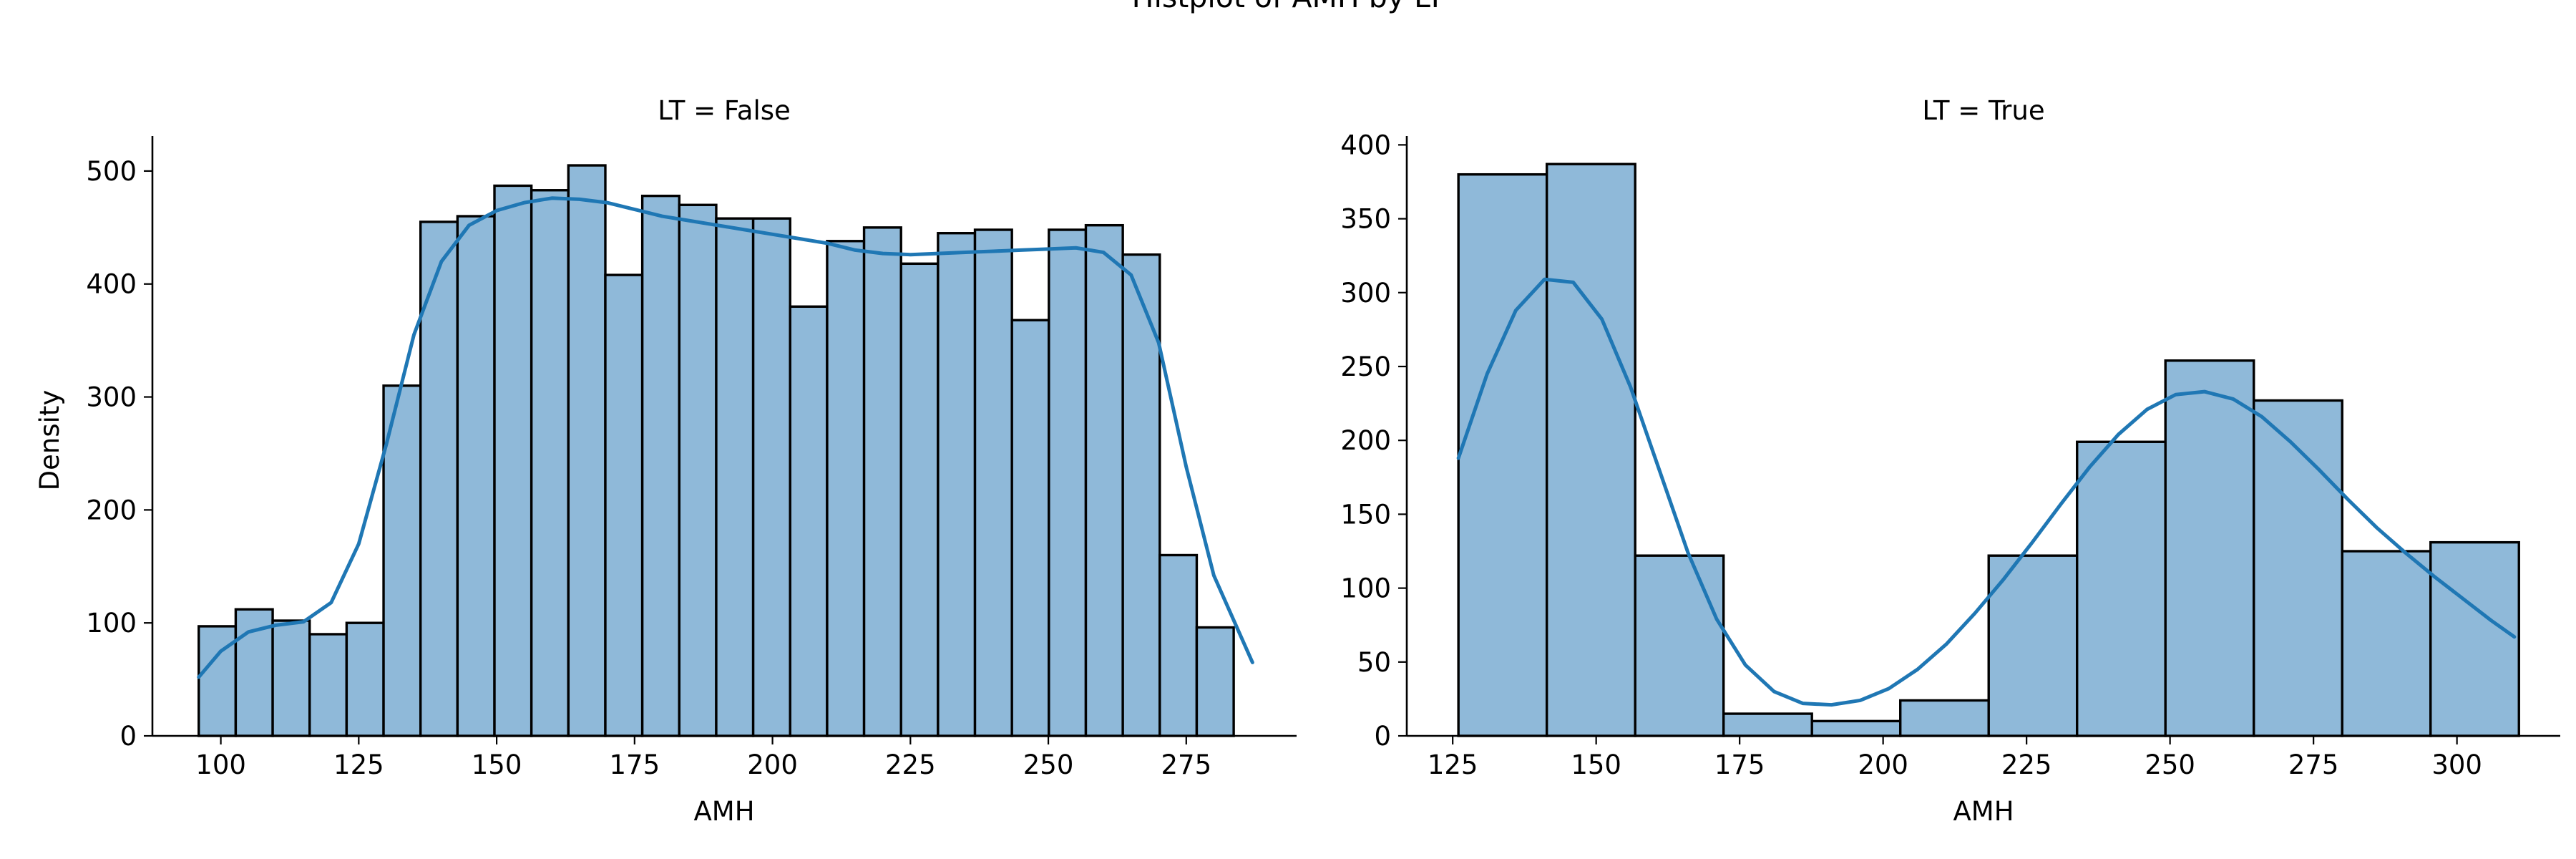  What do you see at coordinates (1983, 811) in the screenshot?
I see `x-axis-label-lt-true: AMH` at bounding box center [1983, 811].